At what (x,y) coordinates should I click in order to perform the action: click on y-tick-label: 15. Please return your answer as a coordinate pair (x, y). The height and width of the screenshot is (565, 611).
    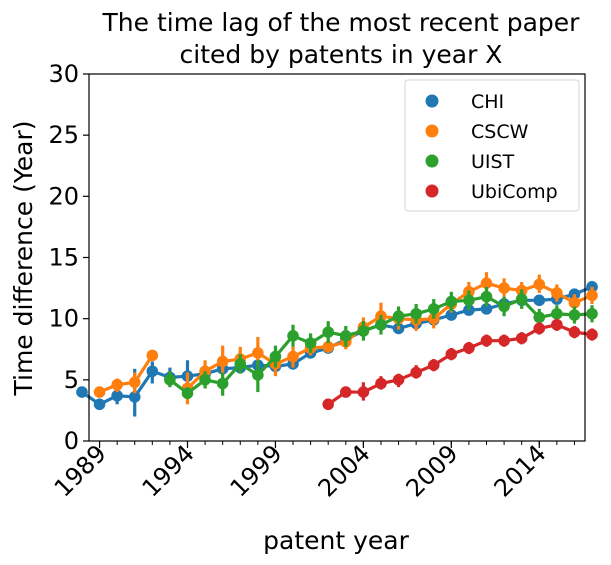
    Looking at the image, I should click on (63, 258).